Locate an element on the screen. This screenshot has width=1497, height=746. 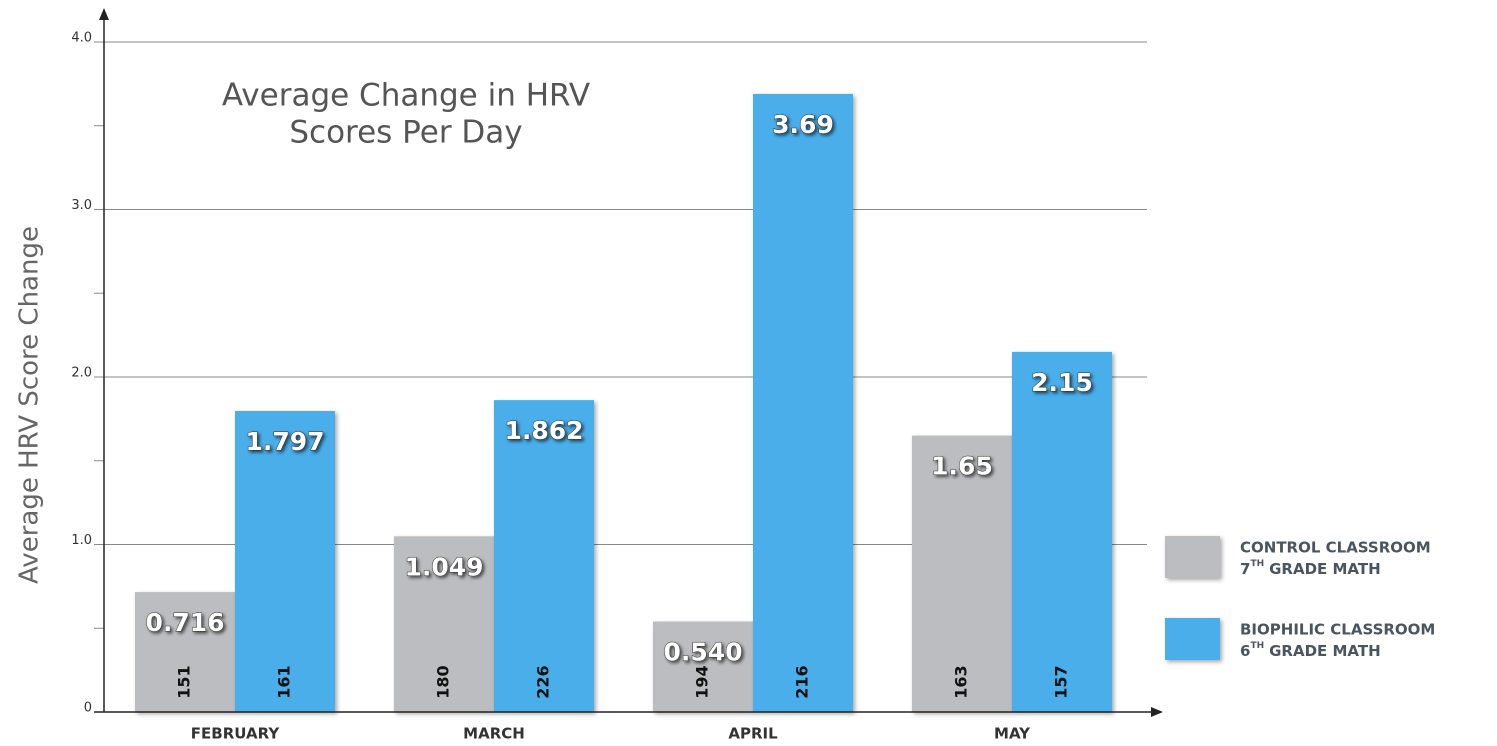
x-tick-label: FEBRUARY is located at coordinates (236, 734).